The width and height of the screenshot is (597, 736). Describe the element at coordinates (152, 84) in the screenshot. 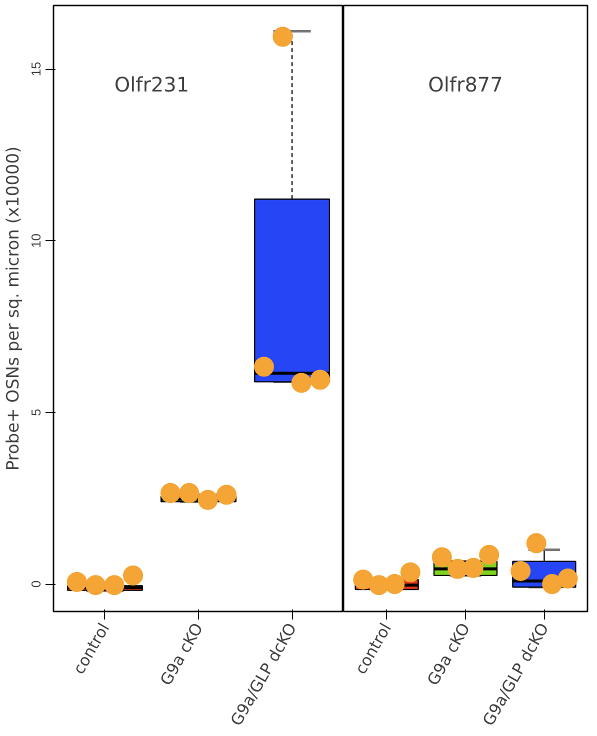

I see `text: Olfr231` at that location.